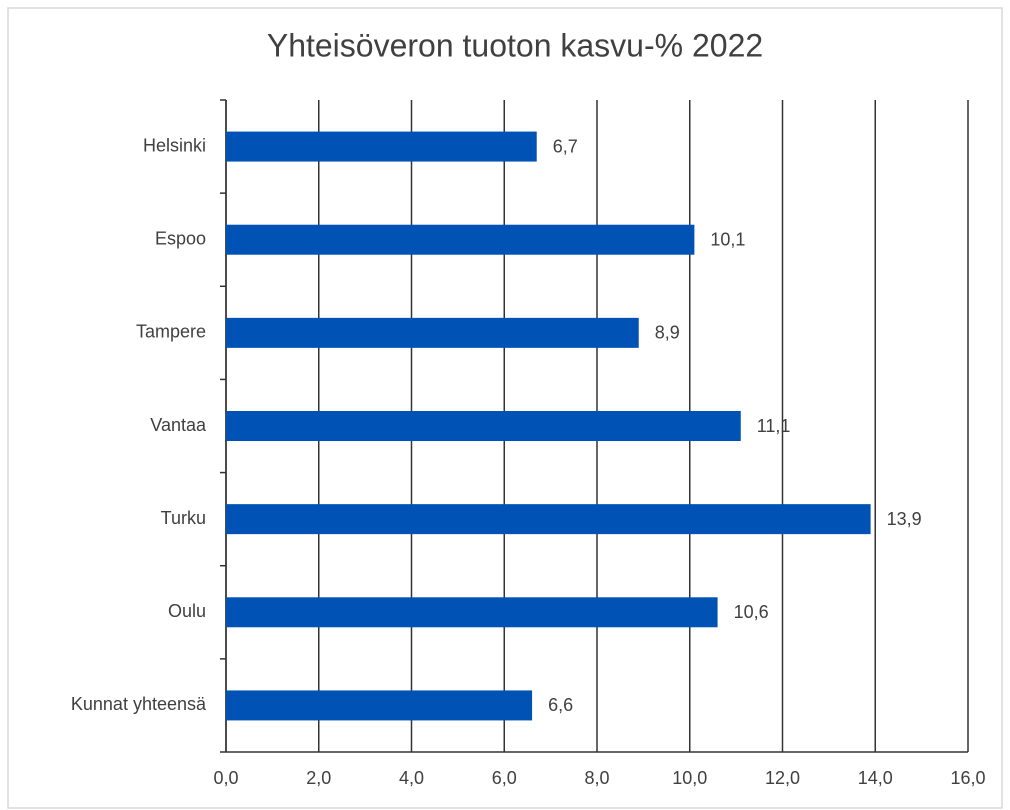  I want to click on x-tick-label: 2,0, so click(318, 778).